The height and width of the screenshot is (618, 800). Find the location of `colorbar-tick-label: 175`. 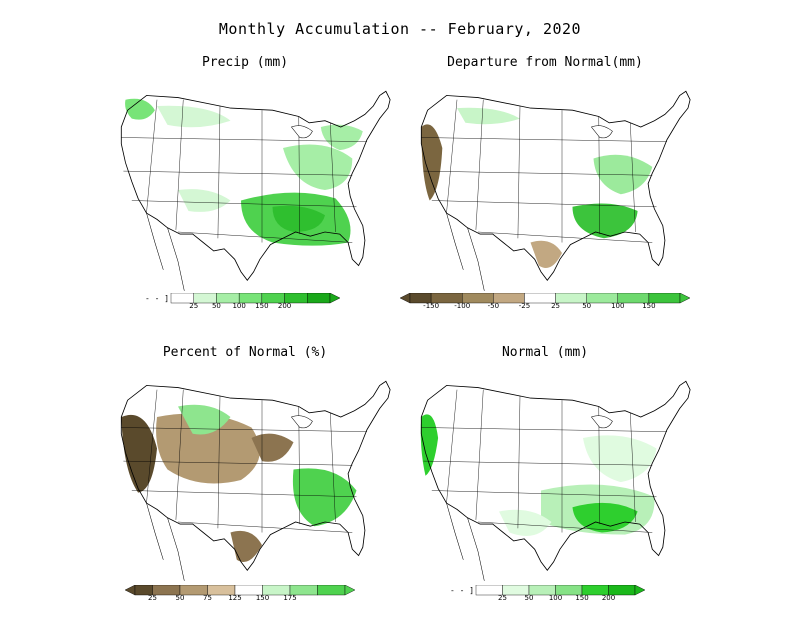

colorbar-tick-label: 175 is located at coordinates (290, 598).